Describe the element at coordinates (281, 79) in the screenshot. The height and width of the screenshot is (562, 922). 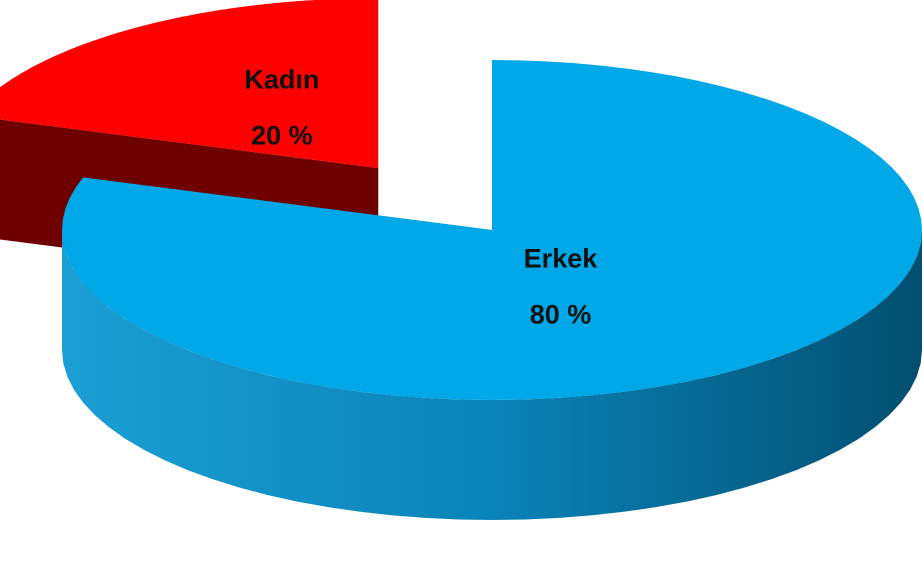
I see `slice-label: Kadın` at that location.